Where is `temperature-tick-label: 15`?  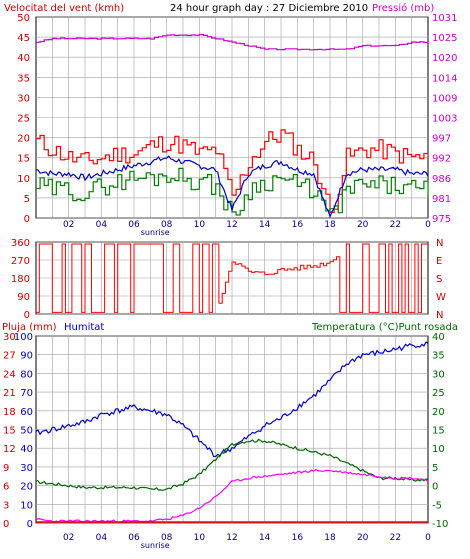
temperature-tick-label: 15 is located at coordinates (438, 431).